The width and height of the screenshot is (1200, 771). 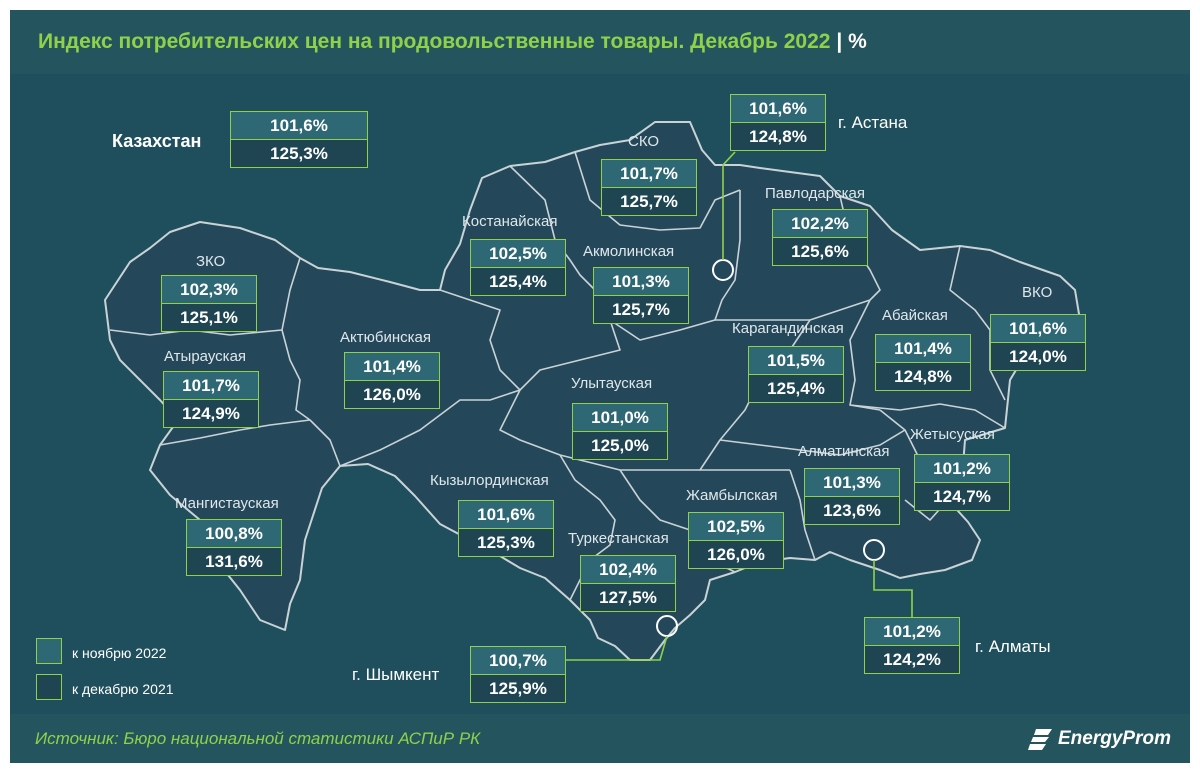 I want to click on title-unit: %, so click(x=857, y=41).